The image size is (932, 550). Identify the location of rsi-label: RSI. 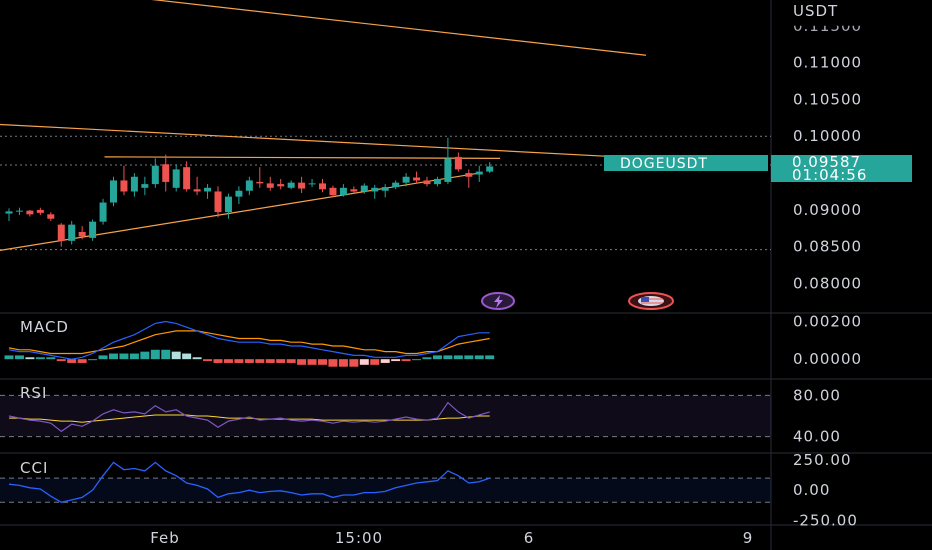
(33, 393).